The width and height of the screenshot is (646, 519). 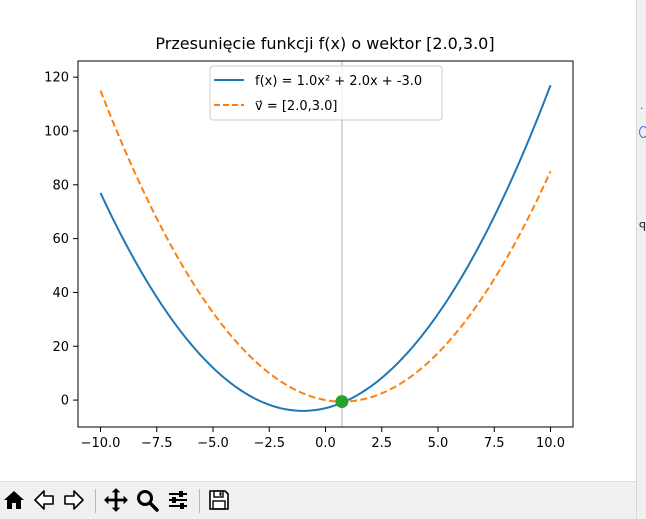 I want to click on points-layer, so click(x=342, y=402).